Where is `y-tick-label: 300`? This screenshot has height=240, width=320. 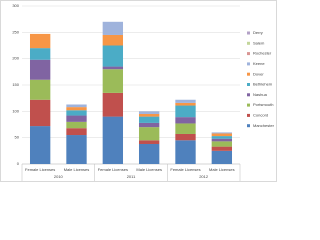
y-tick-label: 300 is located at coordinates (15, 5).